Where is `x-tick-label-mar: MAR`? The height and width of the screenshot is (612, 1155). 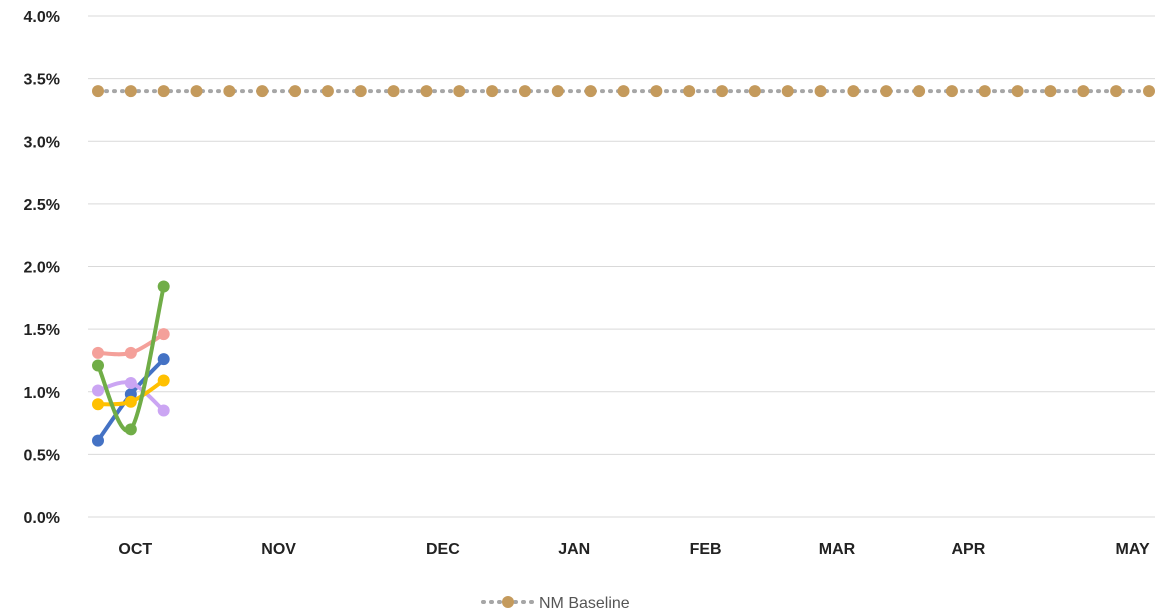
x-tick-label-mar: MAR is located at coordinates (837, 549).